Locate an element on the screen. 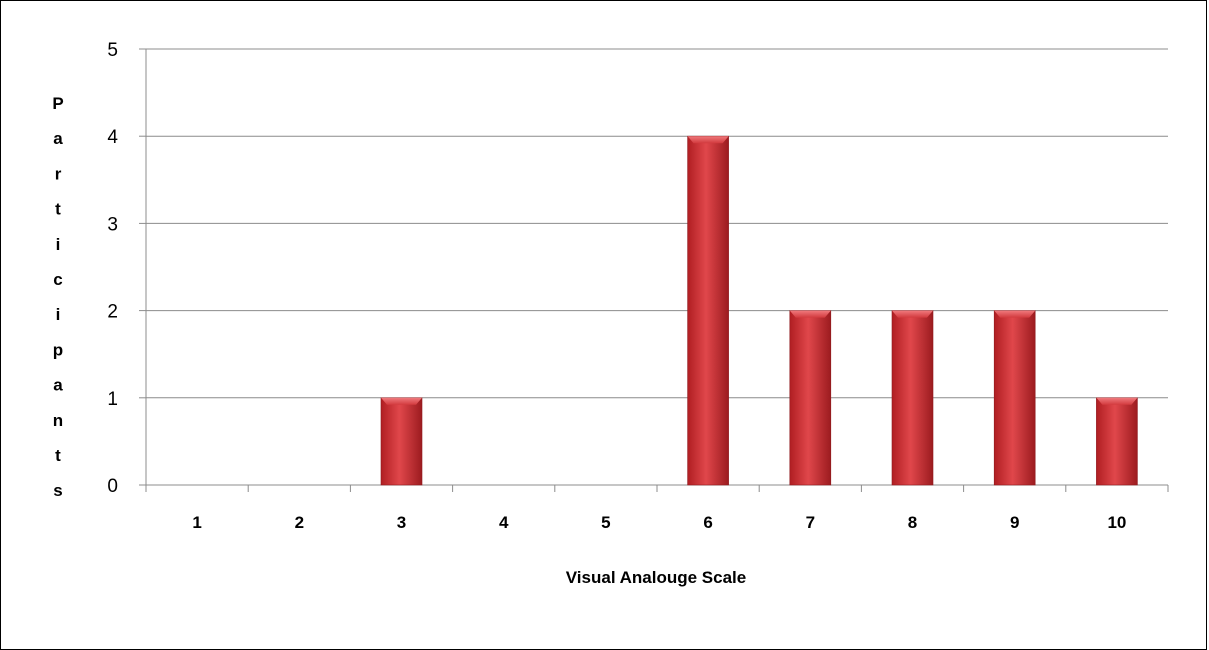 The height and width of the screenshot is (650, 1209). y-tick-label: 0 is located at coordinates (112, 486).